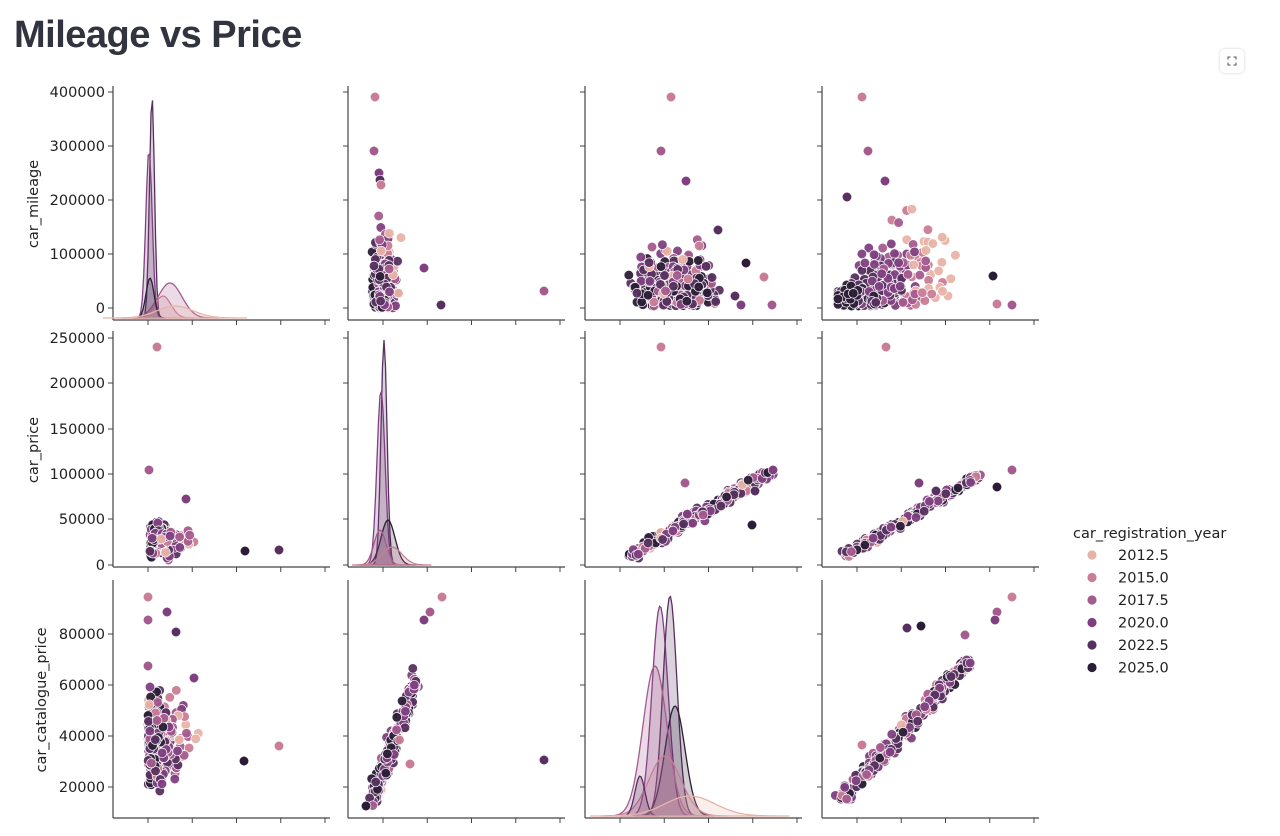 The width and height of the screenshot is (1280, 836). What do you see at coordinates (1149, 534) in the screenshot?
I see `legend-title: car_registration_year` at bounding box center [1149, 534].